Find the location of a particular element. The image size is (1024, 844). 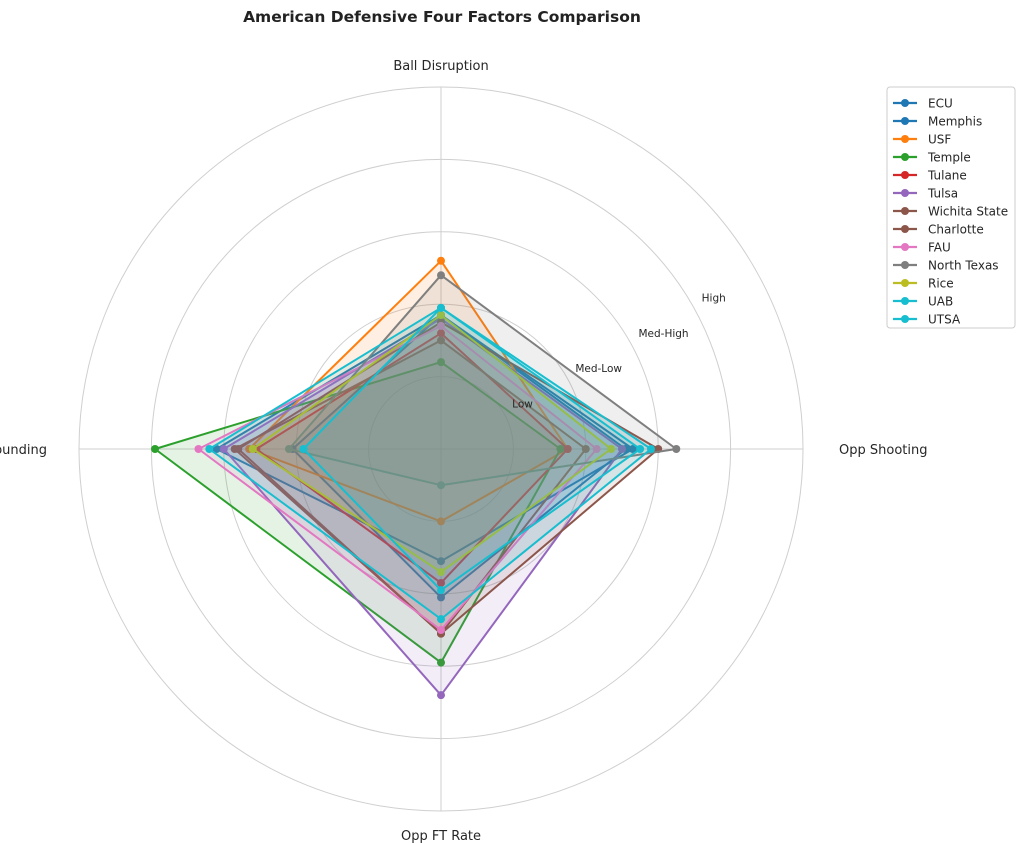

series-fau is located at coordinates (397, 477).